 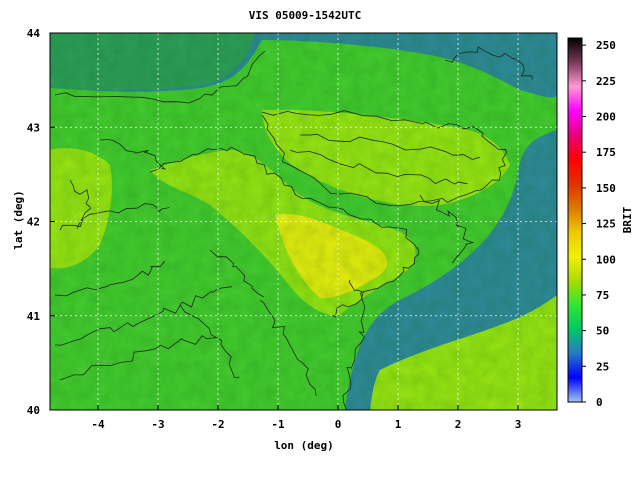 I want to click on x-axis: -4 -3 -2 -1 0 1 2 3, so click(x=306, y=418).